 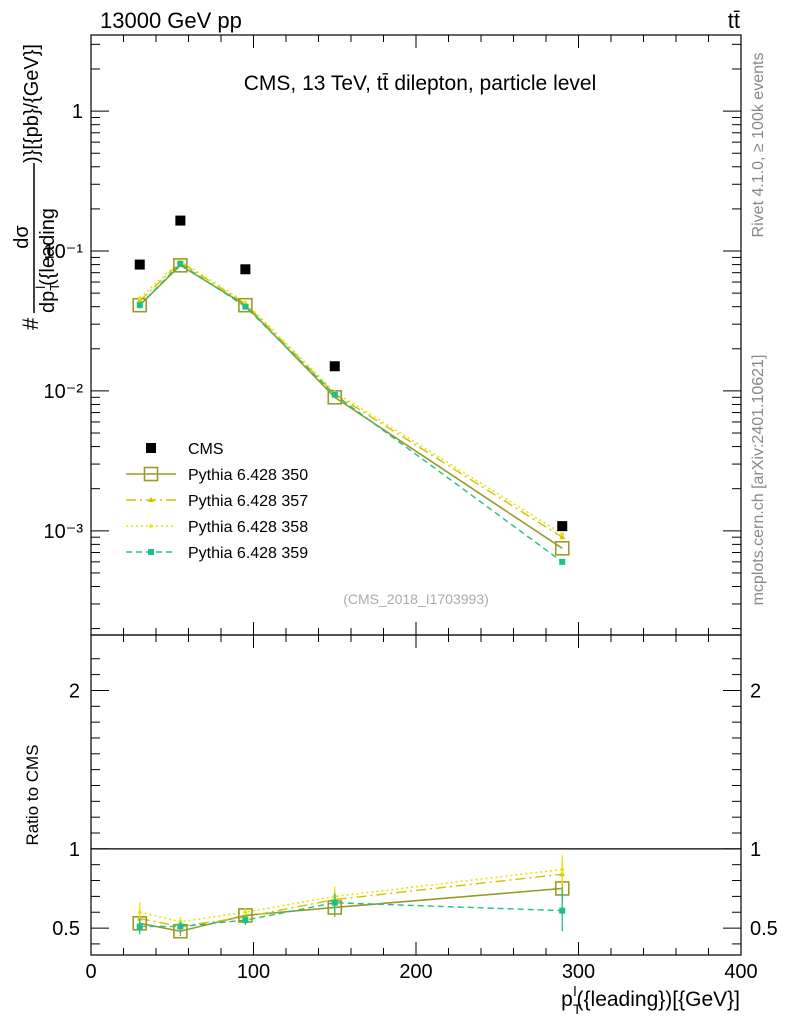 I want to click on analysis-tag: (CMS_2018_I1703993), so click(x=416, y=599).